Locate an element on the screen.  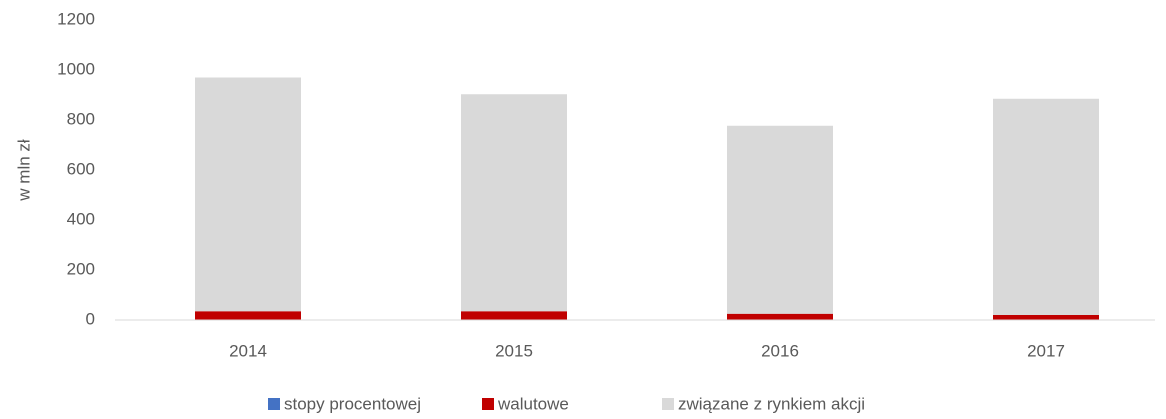
y-tick-label: 1200 is located at coordinates (76, 18).